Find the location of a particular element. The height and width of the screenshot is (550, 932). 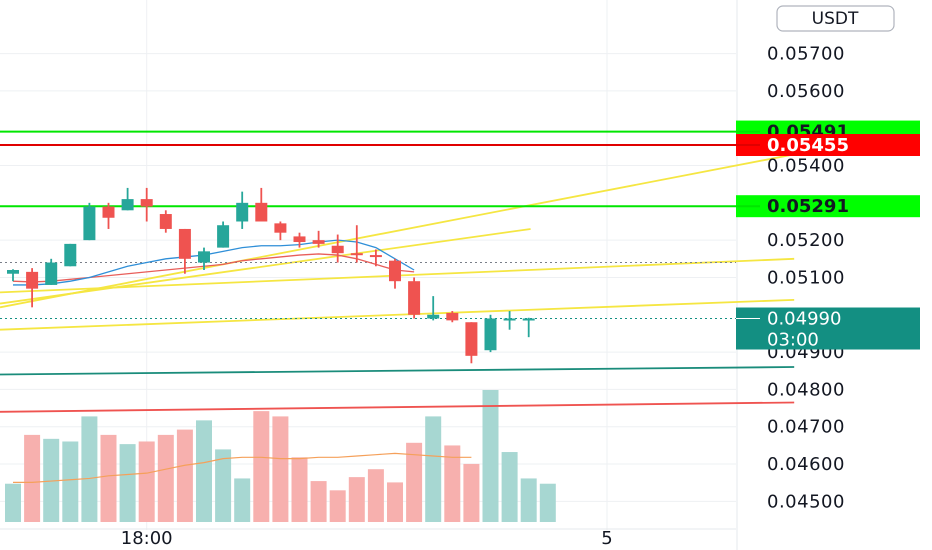

y-tick-label: 0.05600 is located at coordinates (806, 91).